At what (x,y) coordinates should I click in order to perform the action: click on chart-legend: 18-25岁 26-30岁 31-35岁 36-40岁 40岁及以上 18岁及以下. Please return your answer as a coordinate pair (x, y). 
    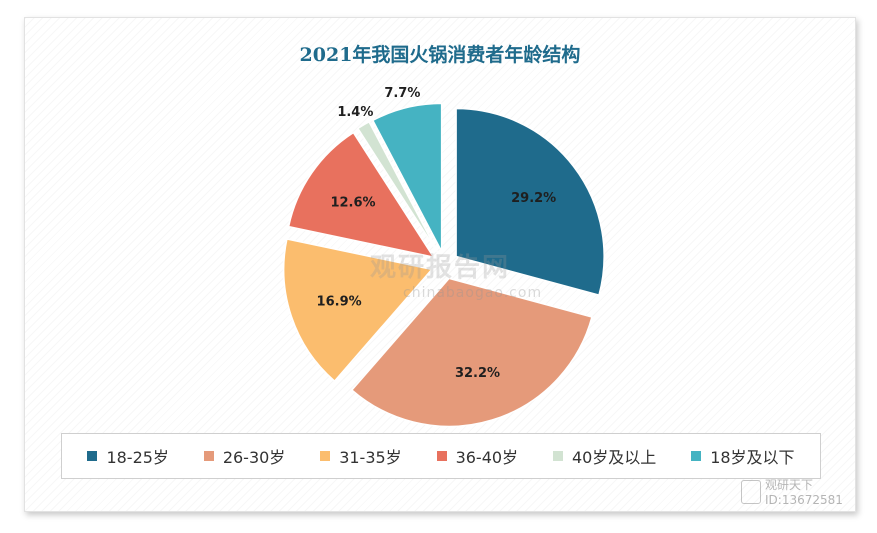
    Looking at the image, I should click on (441, 456).